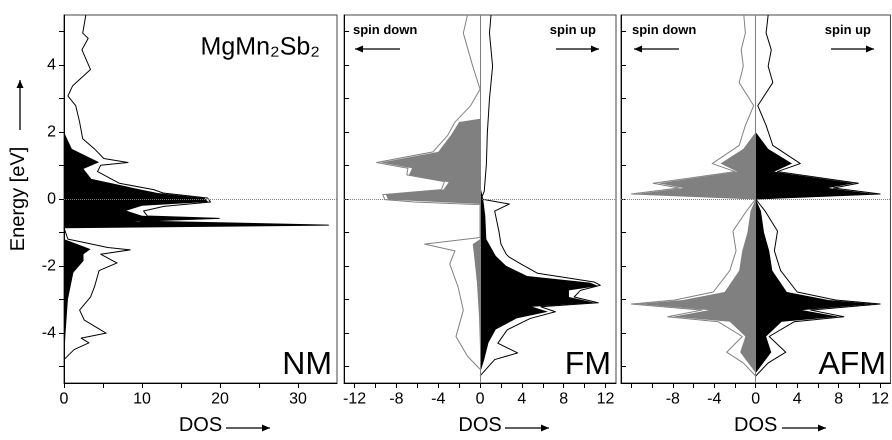 The height and width of the screenshot is (440, 892). Describe the element at coordinates (142, 399) in the screenshot. I see `x-tick-label: 10` at that location.